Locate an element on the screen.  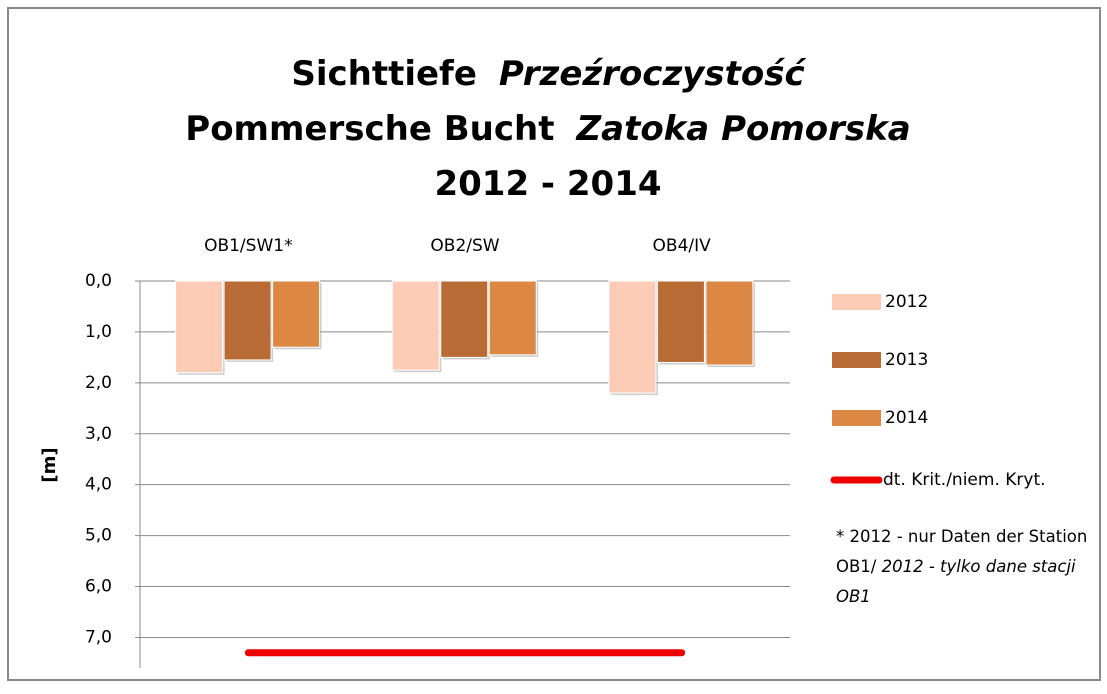
footnote-italic: 2012 - tylko dane stacji OB1 is located at coordinates (956, 581).